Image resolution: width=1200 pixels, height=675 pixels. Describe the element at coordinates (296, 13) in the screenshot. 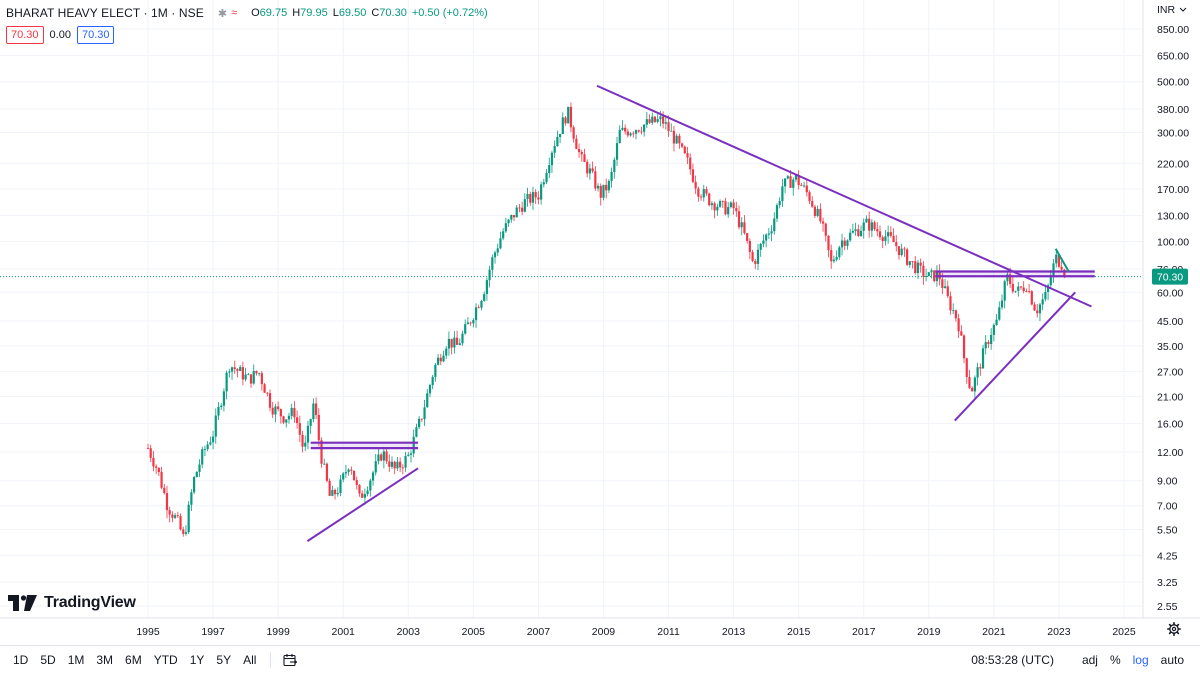

I see `high-label: H` at that location.